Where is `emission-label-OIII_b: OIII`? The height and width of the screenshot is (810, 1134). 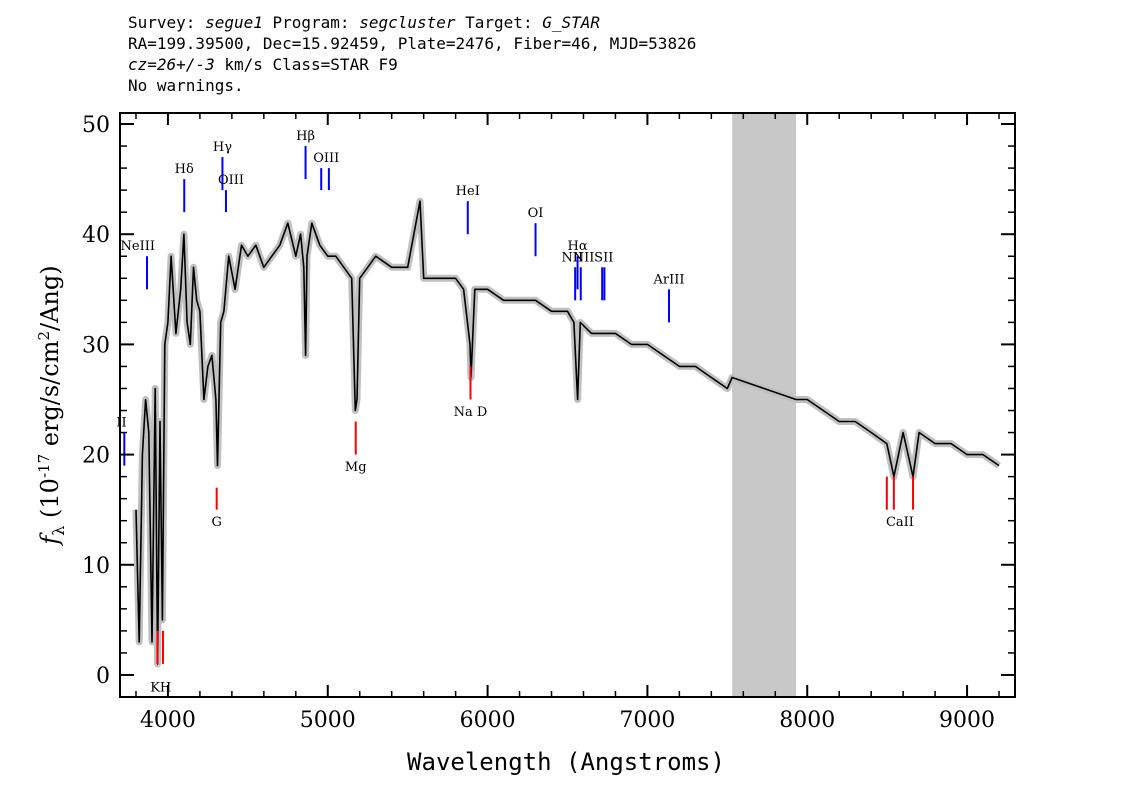 emission-label-OIII_b: OIII is located at coordinates (326, 158).